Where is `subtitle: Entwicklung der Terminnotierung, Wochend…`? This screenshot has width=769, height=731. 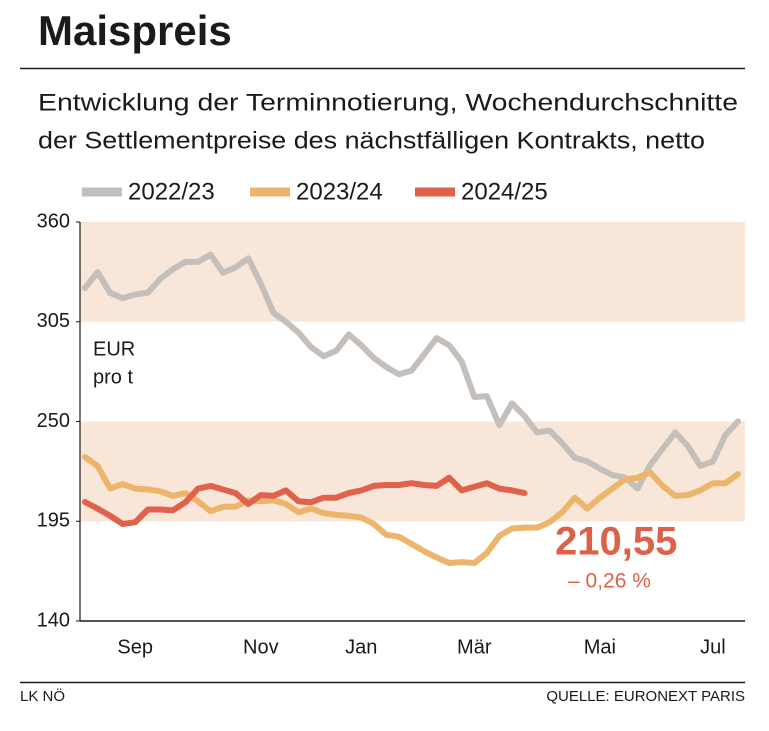
subtitle: Entwicklung der Terminnotierung, Wochend… is located at coordinates (388, 102).